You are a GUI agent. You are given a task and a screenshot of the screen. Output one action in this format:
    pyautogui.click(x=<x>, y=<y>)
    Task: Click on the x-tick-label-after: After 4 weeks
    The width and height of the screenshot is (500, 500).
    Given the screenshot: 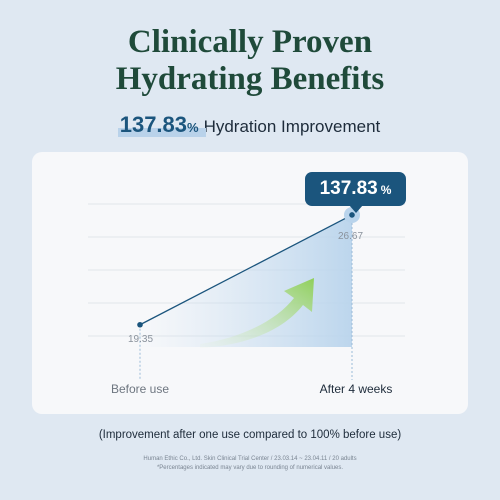 What is the action you would take?
    pyautogui.click(x=356, y=389)
    